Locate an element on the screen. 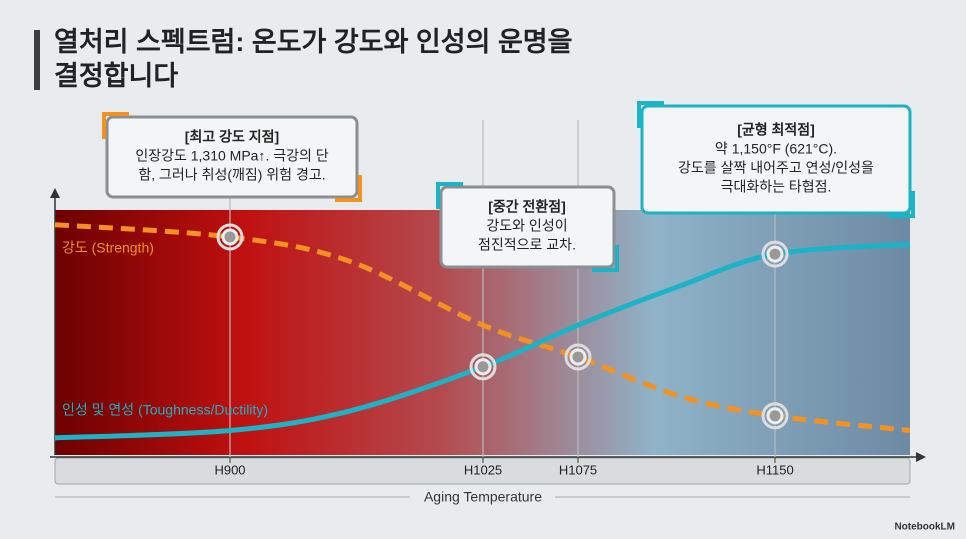 The image size is (966, 539). callout-text: 점진적으로 교차. is located at coordinates (527, 245).